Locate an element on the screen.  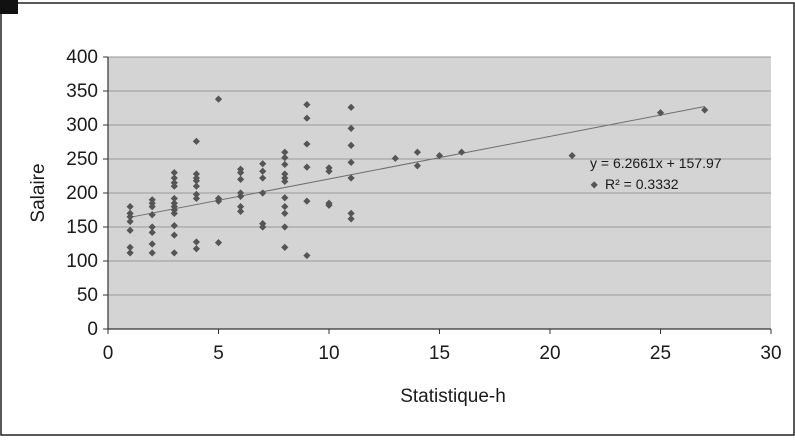
y-tick-label: 50 is located at coordinates (87, 295).